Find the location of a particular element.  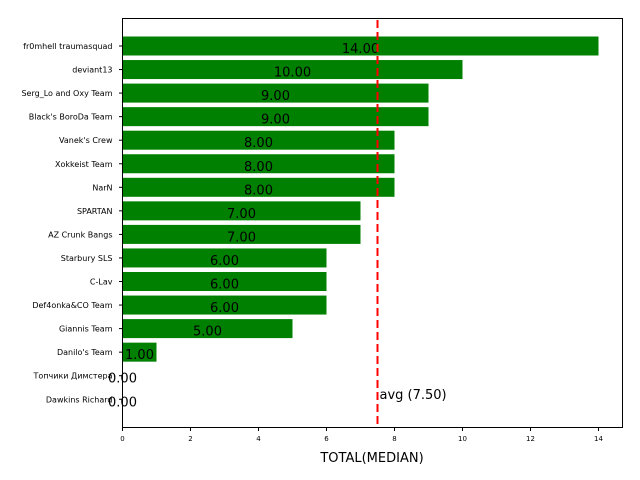

category-label: deviant13 is located at coordinates (92, 70).